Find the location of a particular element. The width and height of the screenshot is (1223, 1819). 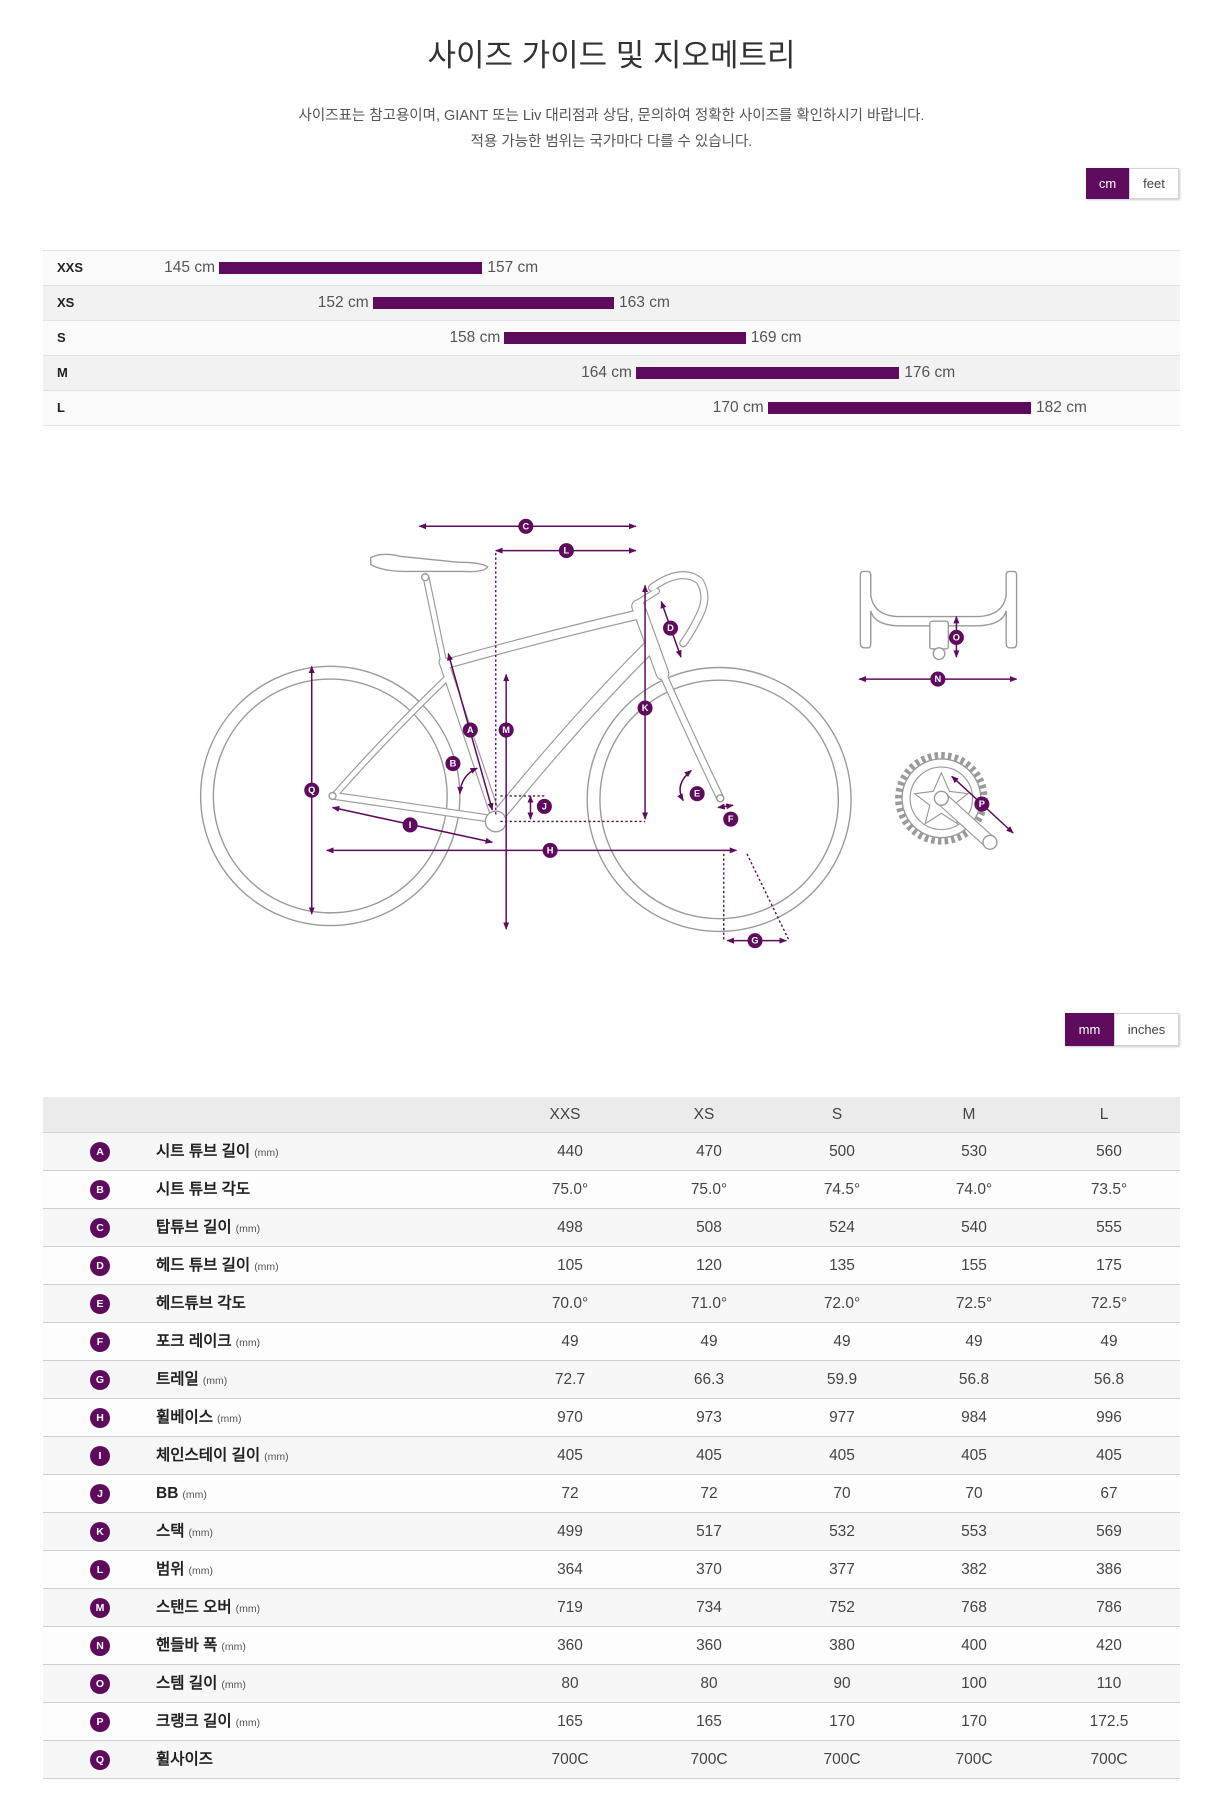

geometry-header-row: XXS XS S M L is located at coordinates (611, 1115).